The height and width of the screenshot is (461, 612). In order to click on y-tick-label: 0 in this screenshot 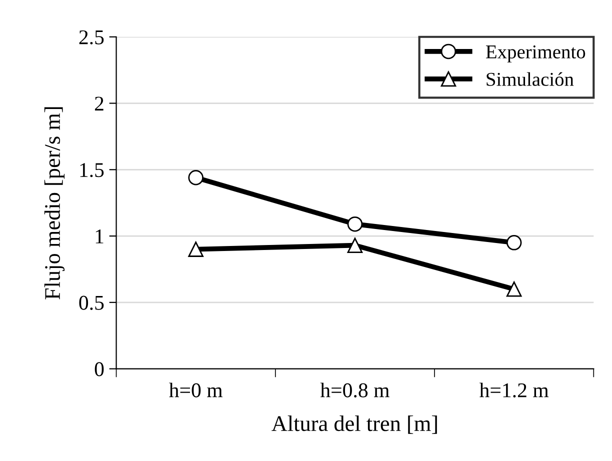, I will do `click(99, 369)`.